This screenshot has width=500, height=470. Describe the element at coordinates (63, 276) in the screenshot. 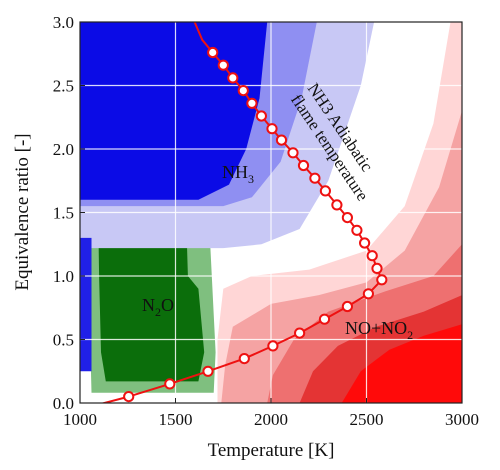

I see `y-tick-label: 1.0` at that location.